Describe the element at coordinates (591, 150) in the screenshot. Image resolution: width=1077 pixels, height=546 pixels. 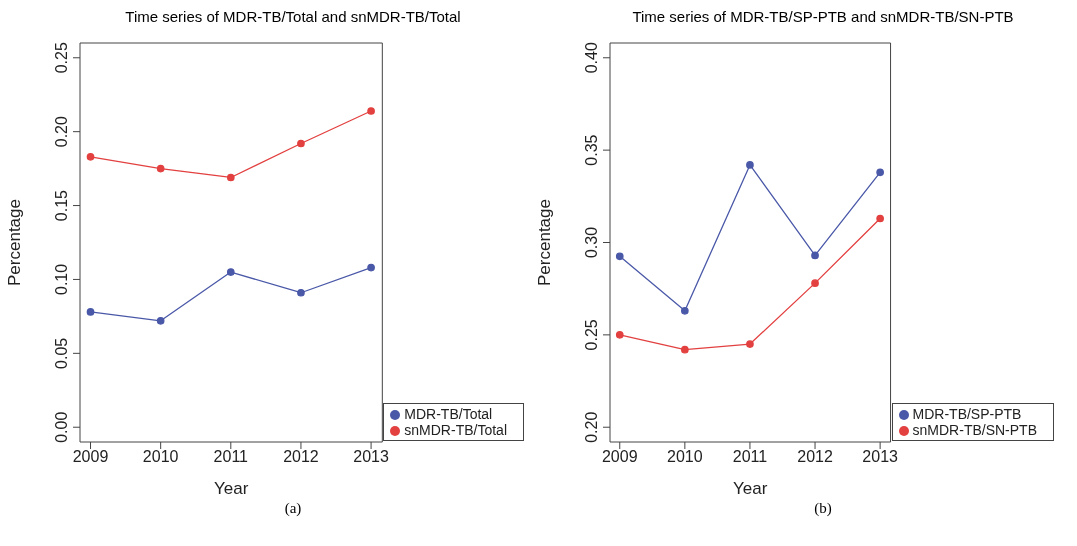
I see `y-tick-label: 0.35` at that location.